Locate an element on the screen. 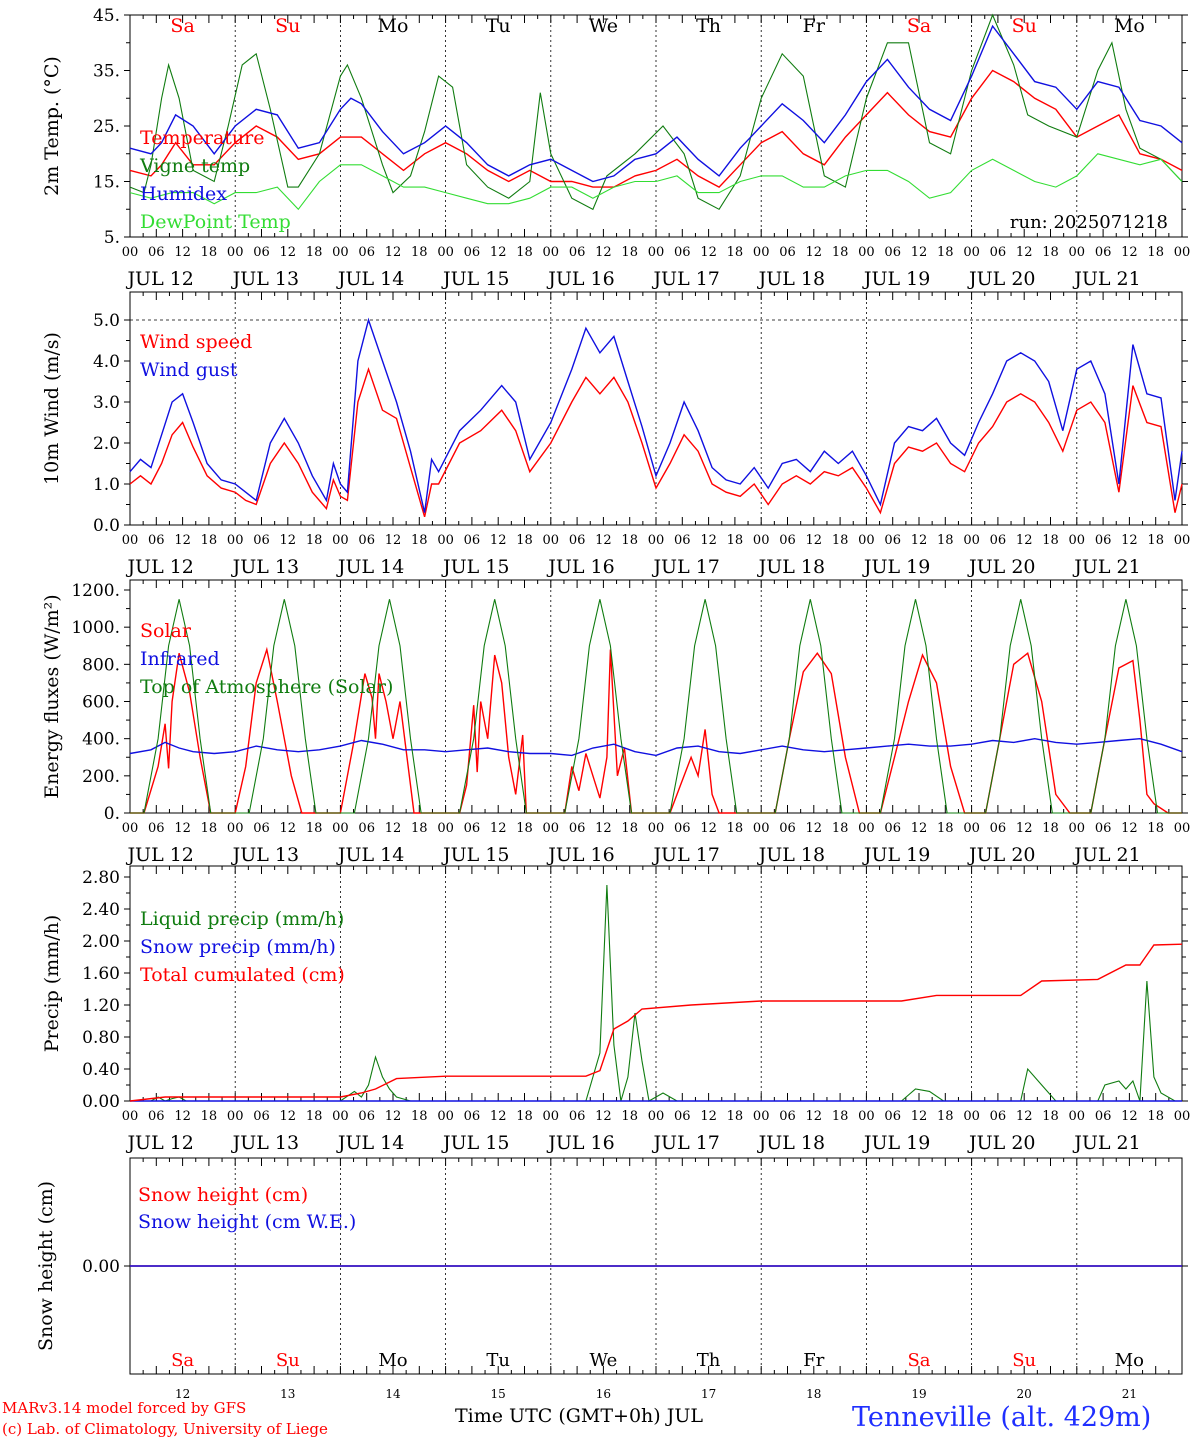  day-number-label: 18 is located at coordinates (813, 1394).